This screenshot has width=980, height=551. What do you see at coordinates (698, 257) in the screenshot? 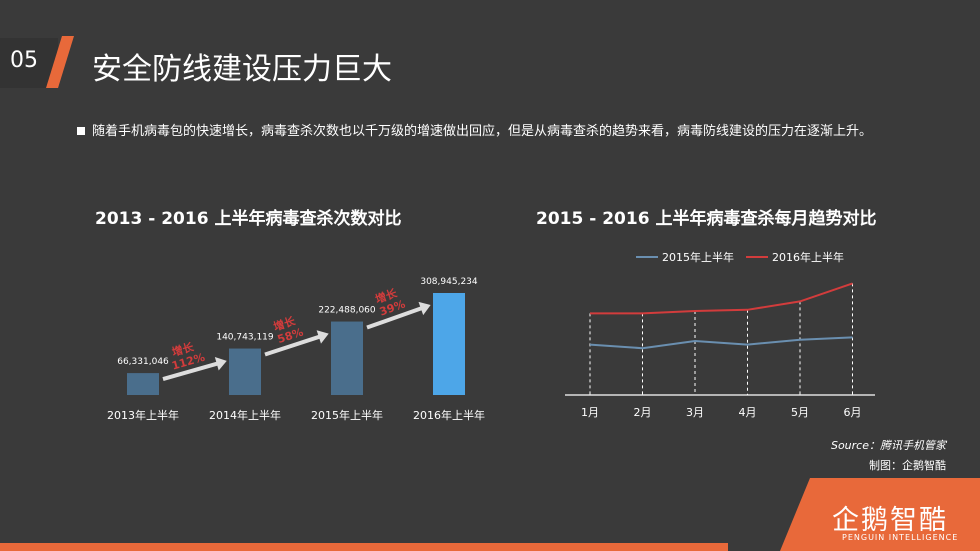
I see `legend-label: 2015年上半年` at bounding box center [698, 257].